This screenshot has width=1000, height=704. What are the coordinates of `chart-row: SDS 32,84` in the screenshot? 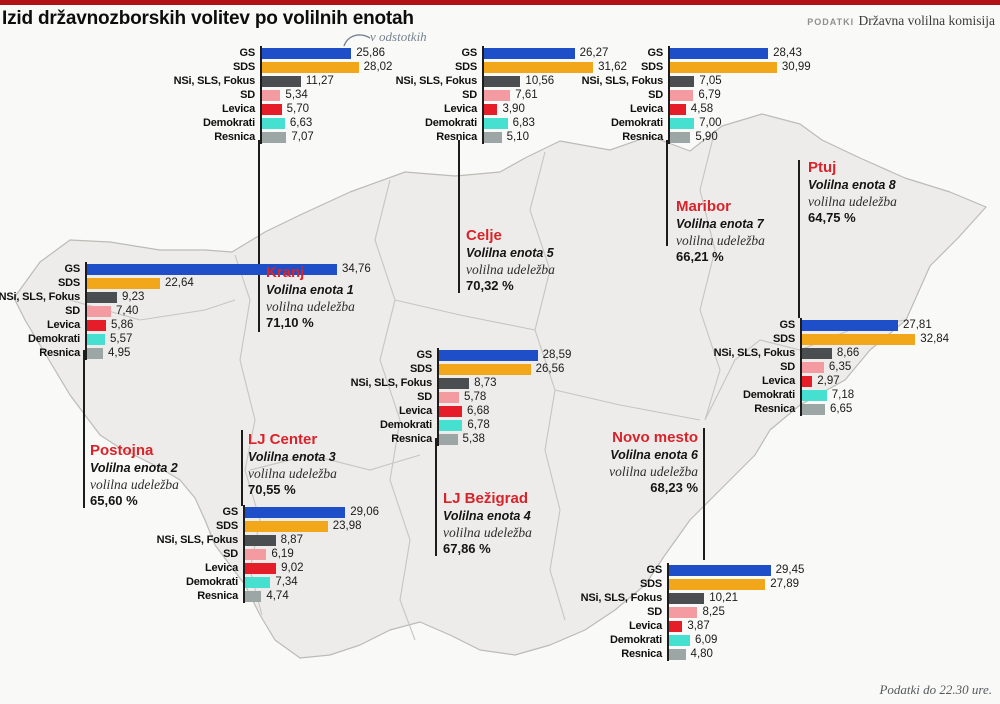 It's located at (820, 339).